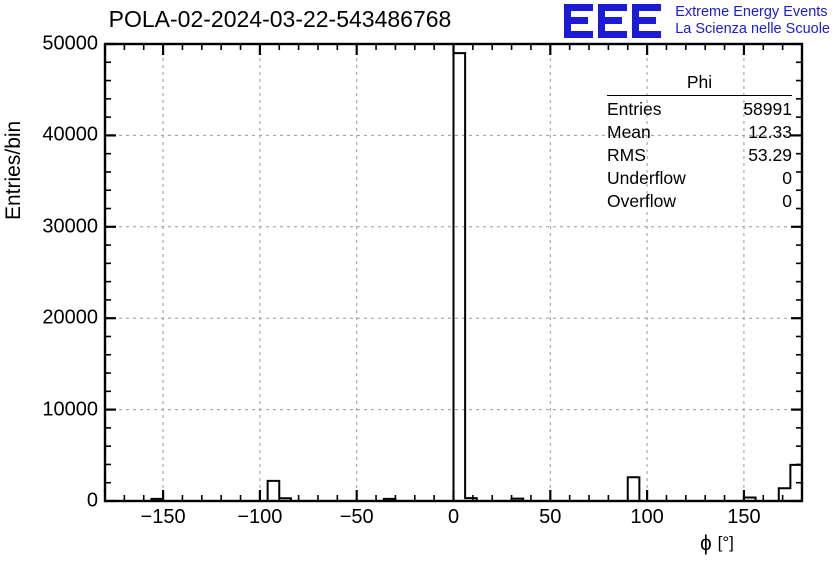 The image size is (836, 572). I want to click on eee-logo-icon, so click(613, 21).